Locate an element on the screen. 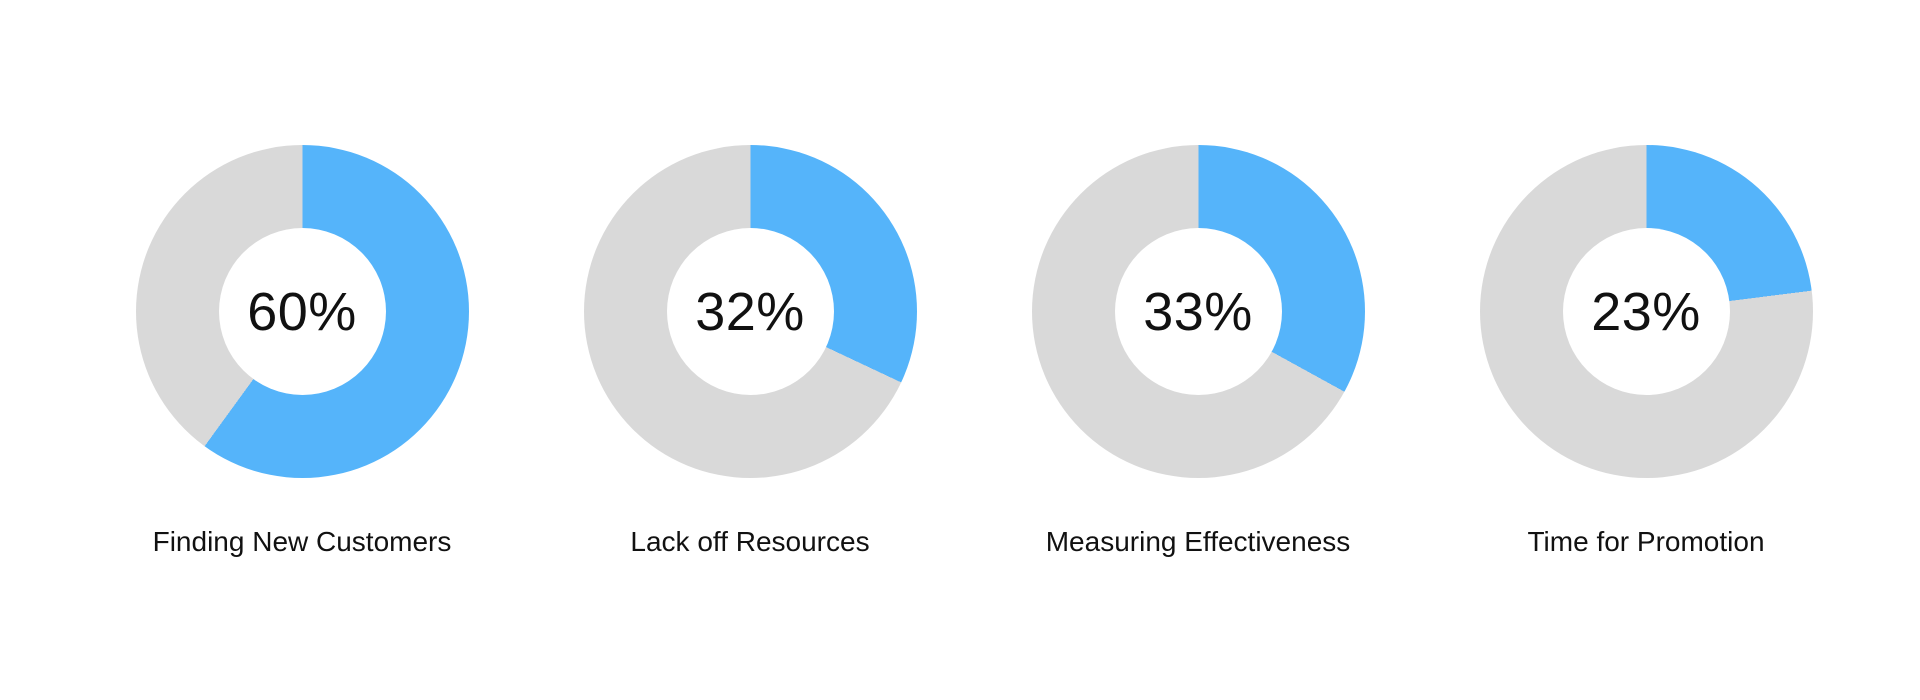  chart-label: Finding New Customers is located at coordinates (302, 541).